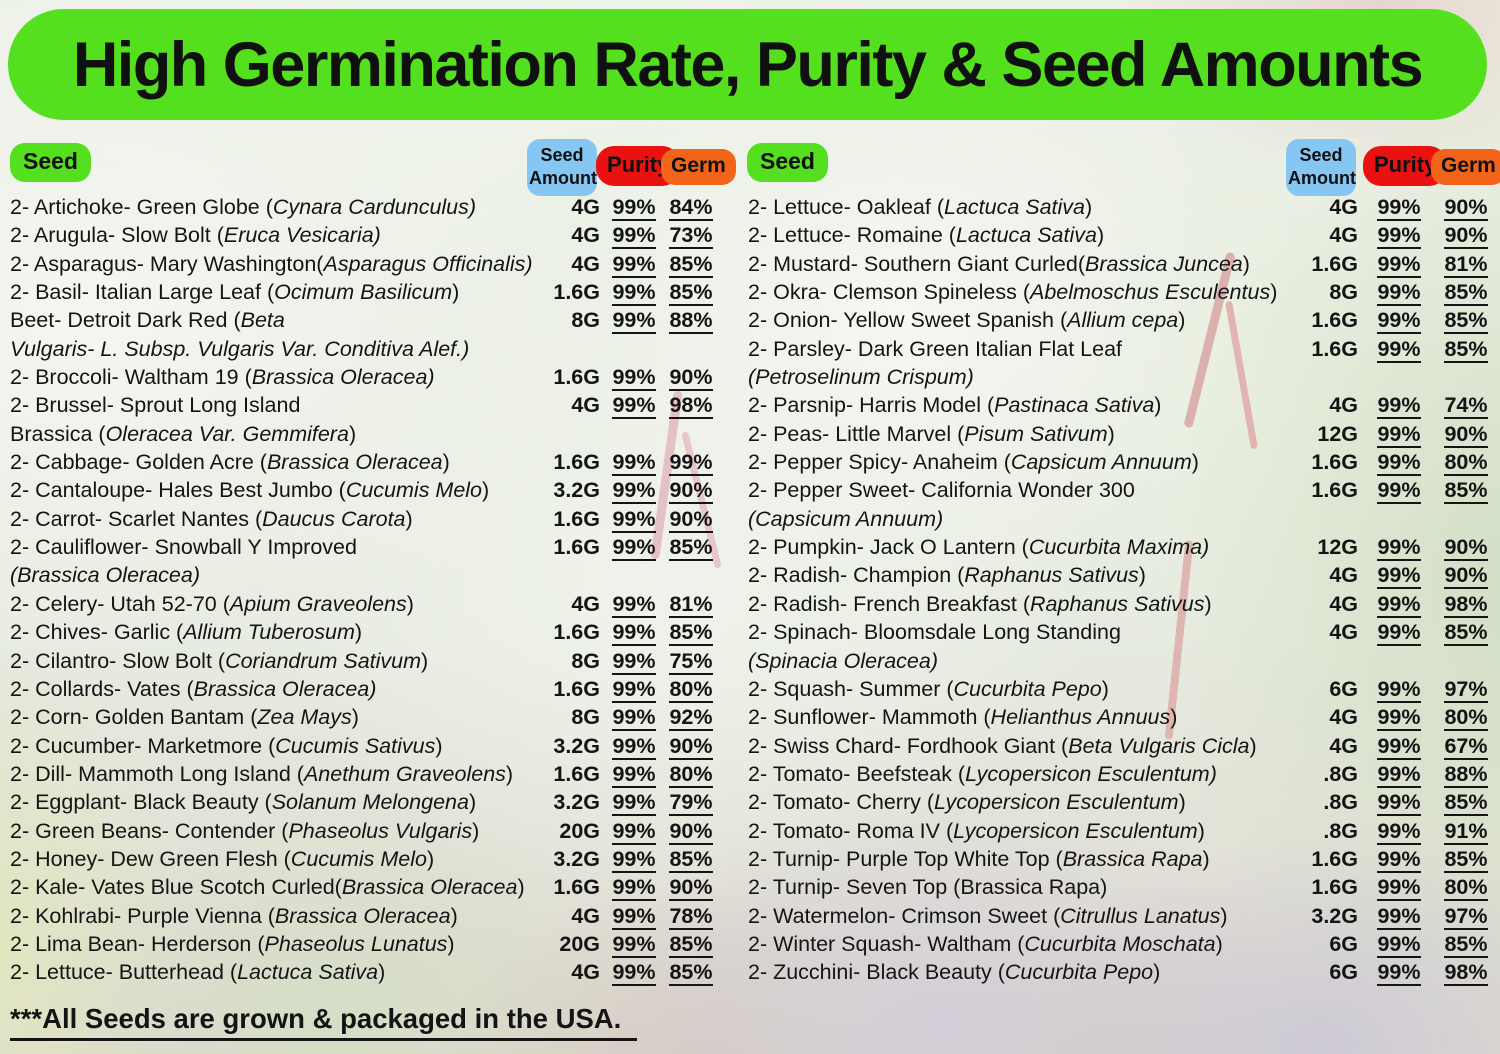  Describe the element at coordinates (404, 773) in the screenshot. I see `latin-name: Anethum Graveolens` at that location.